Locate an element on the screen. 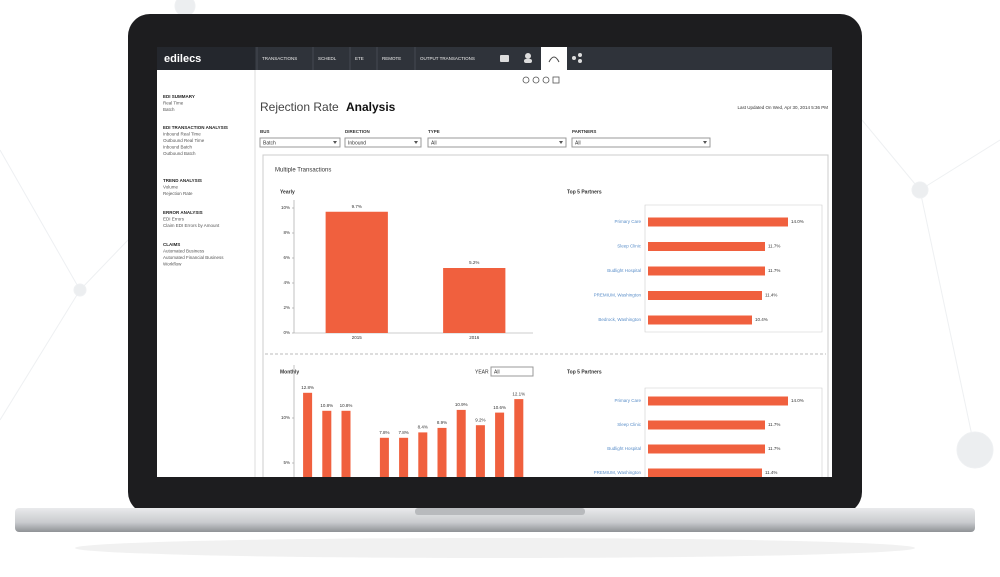  nav-icons is located at coordinates (541, 58).